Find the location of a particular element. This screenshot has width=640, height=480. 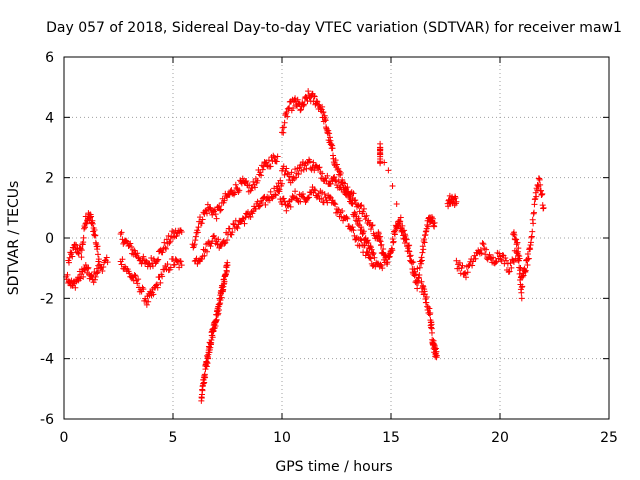

y-tick-label: 6 is located at coordinates (49, 58).